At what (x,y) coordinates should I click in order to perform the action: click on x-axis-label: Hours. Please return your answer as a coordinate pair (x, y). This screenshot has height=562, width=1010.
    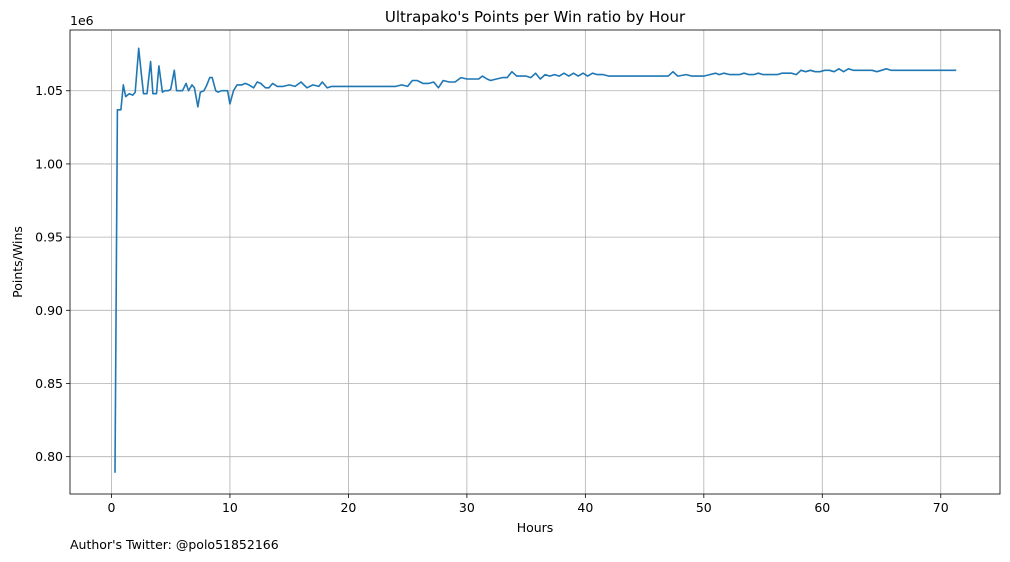
    Looking at the image, I should click on (535, 527).